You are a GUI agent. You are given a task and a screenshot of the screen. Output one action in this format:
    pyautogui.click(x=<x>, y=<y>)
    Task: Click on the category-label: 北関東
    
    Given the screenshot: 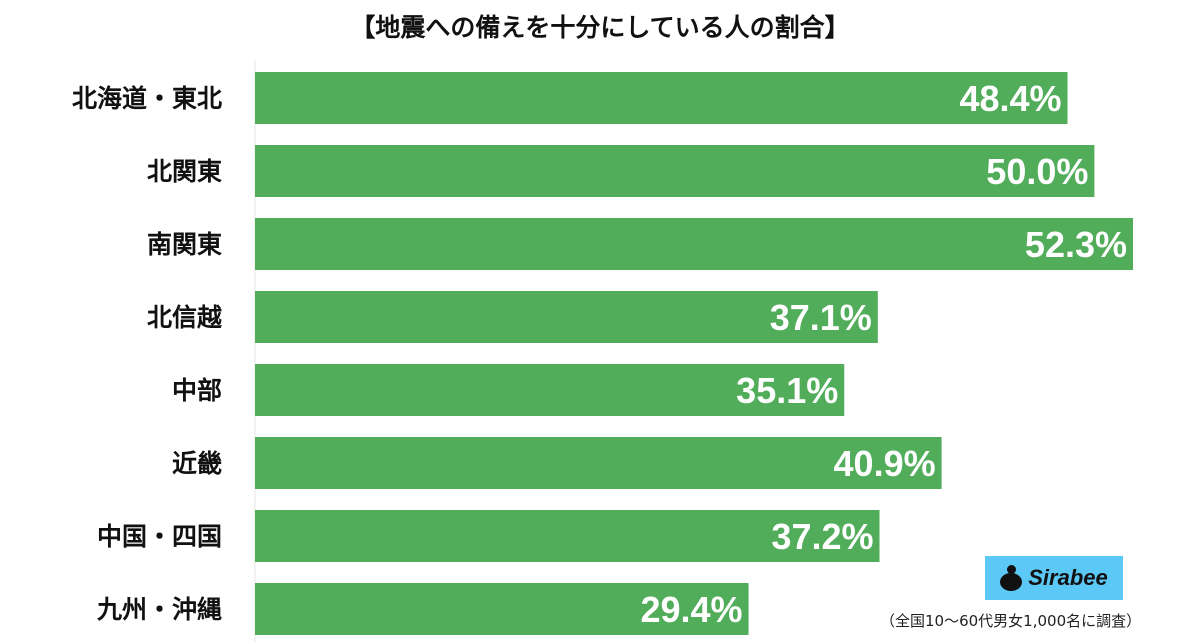 What is the action you would take?
    pyautogui.click(x=184, y=171)
    